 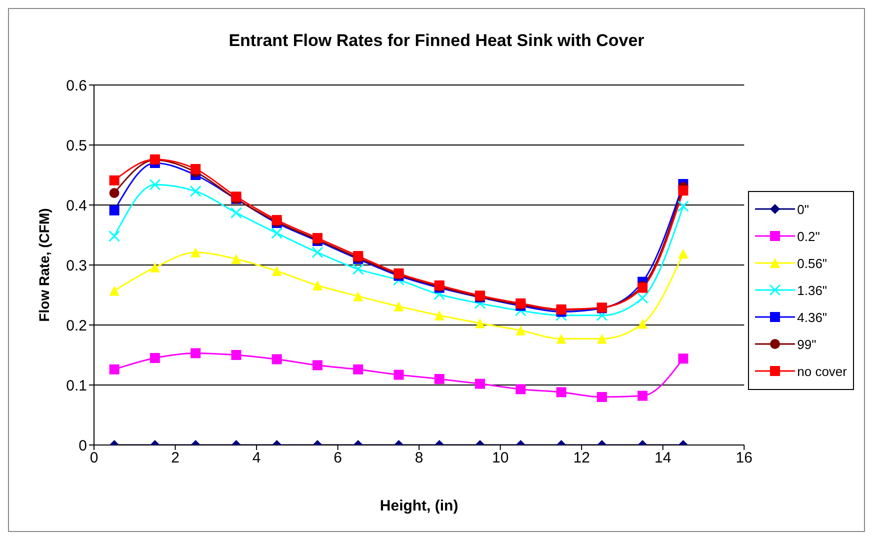 I want to click on legend-label: no cover, so click(x=822, y=371).